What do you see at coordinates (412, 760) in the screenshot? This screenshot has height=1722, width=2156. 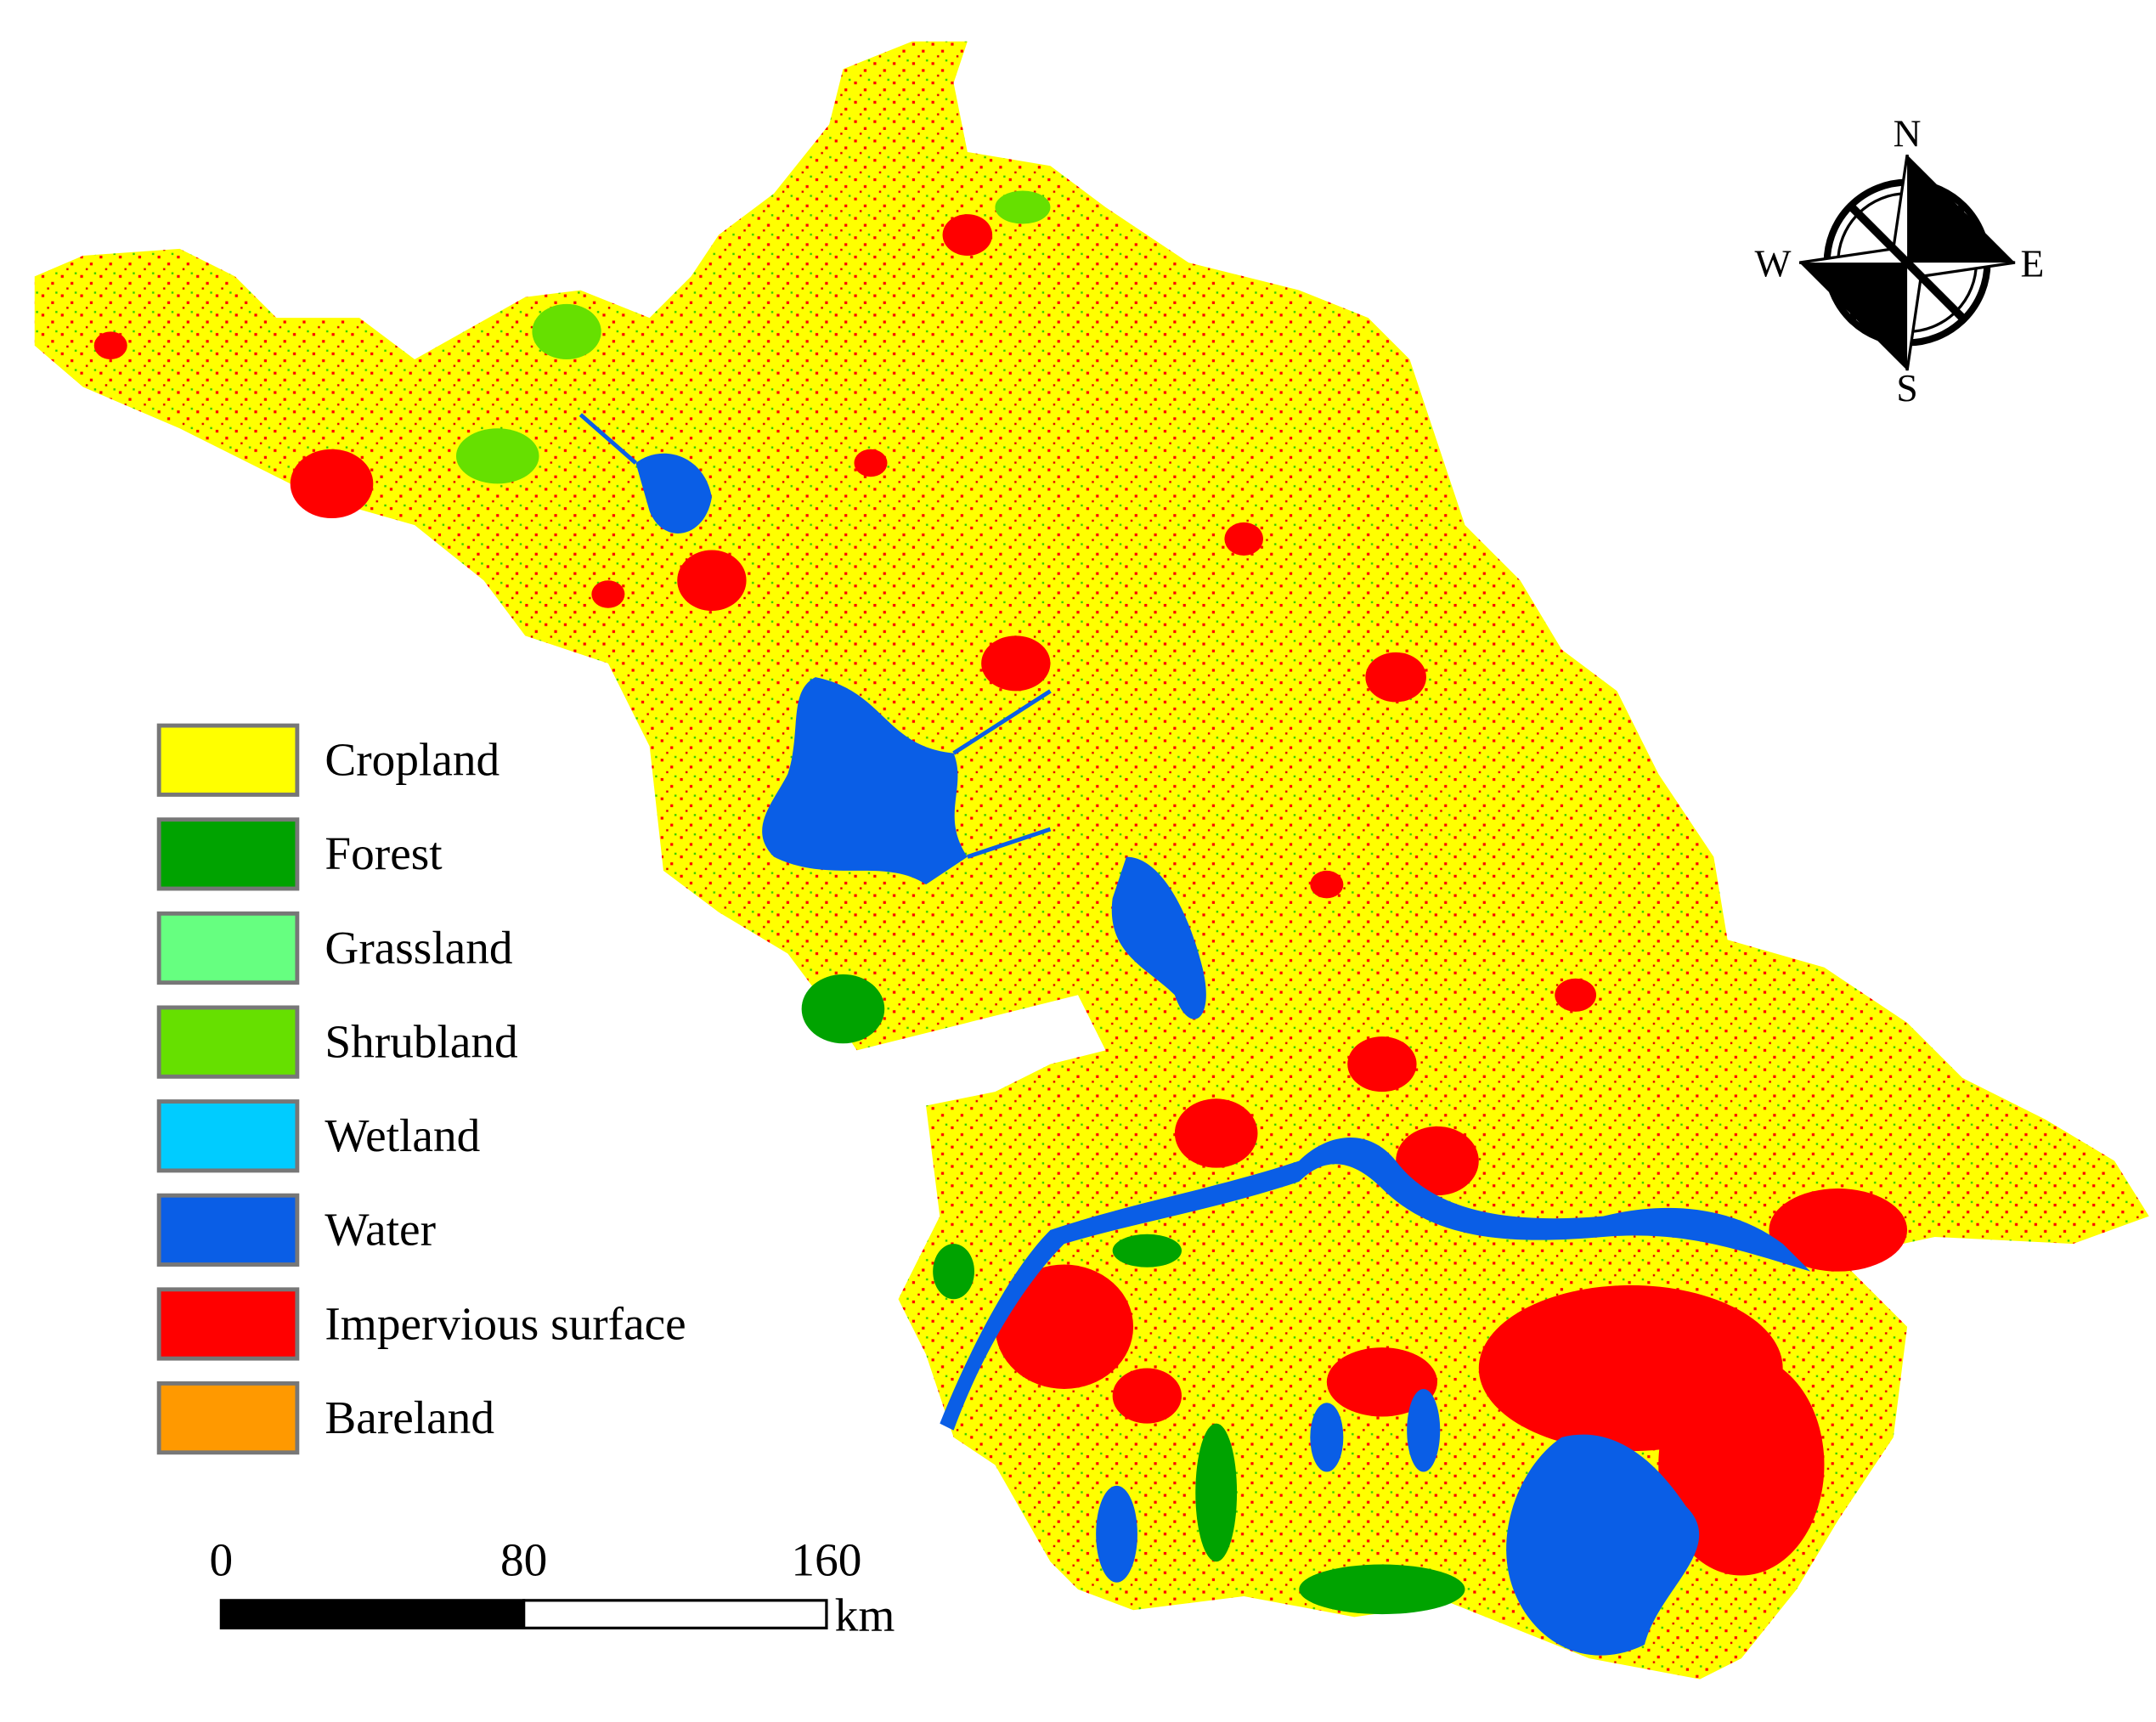 I see `legend-label: Cropland` at bounding box center [412, 760].